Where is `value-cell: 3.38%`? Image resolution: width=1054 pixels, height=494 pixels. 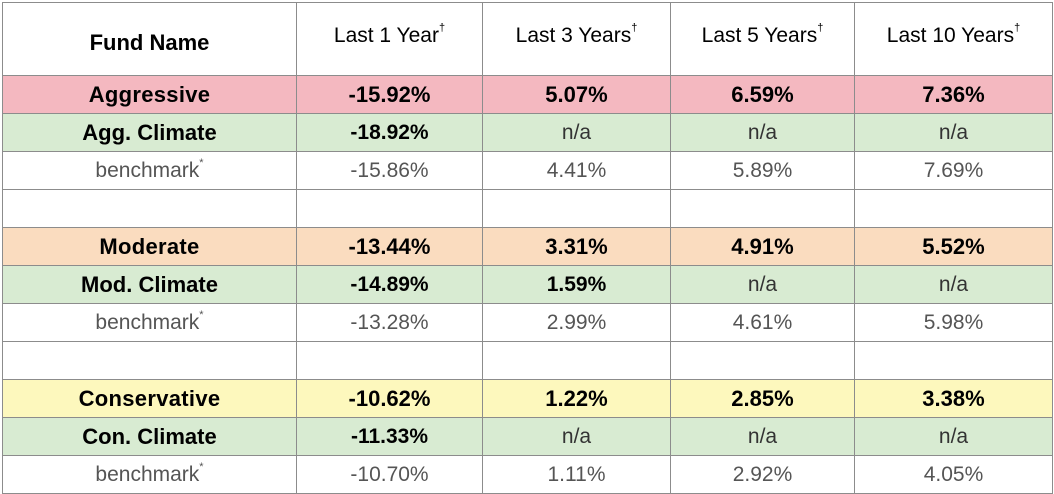 value-cell: 3.38% is located at coordinates (953, 398).